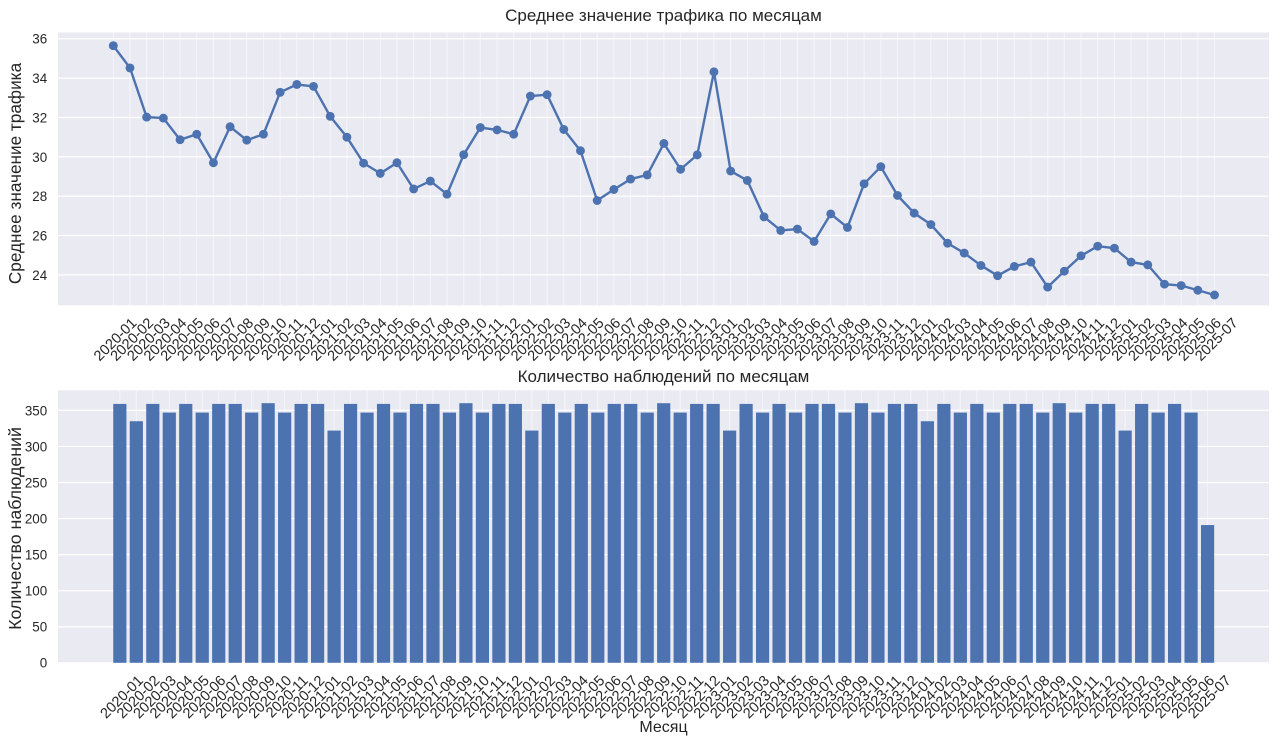 This screenshot has width=1282, height=751. What do you see at coordinates (39, 196) in the screenshot?
I see `svg-text: 28` at bounding box center [39, 196].